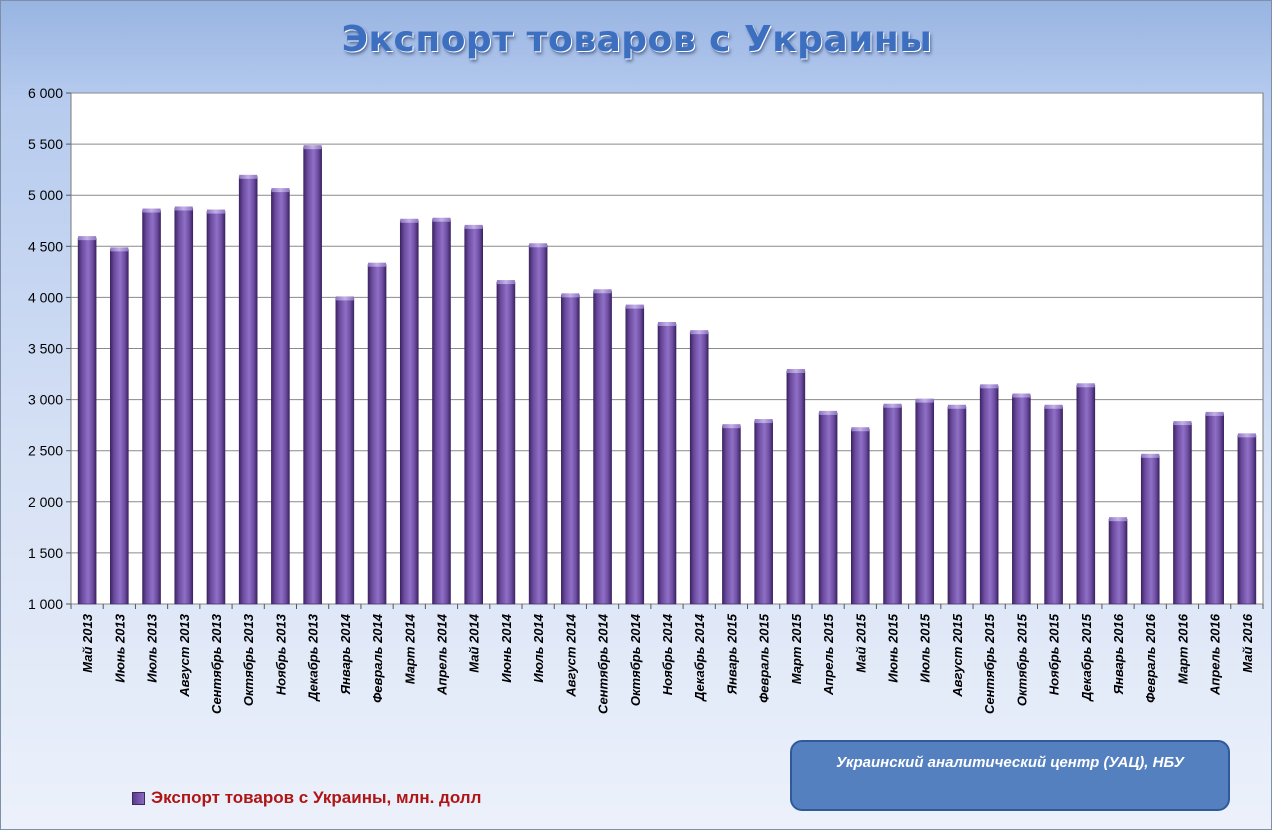  Describe the element at coordinates (280, 654) in the screenshot. I see `x-tick-label: Ноябрь 2013` at that location.